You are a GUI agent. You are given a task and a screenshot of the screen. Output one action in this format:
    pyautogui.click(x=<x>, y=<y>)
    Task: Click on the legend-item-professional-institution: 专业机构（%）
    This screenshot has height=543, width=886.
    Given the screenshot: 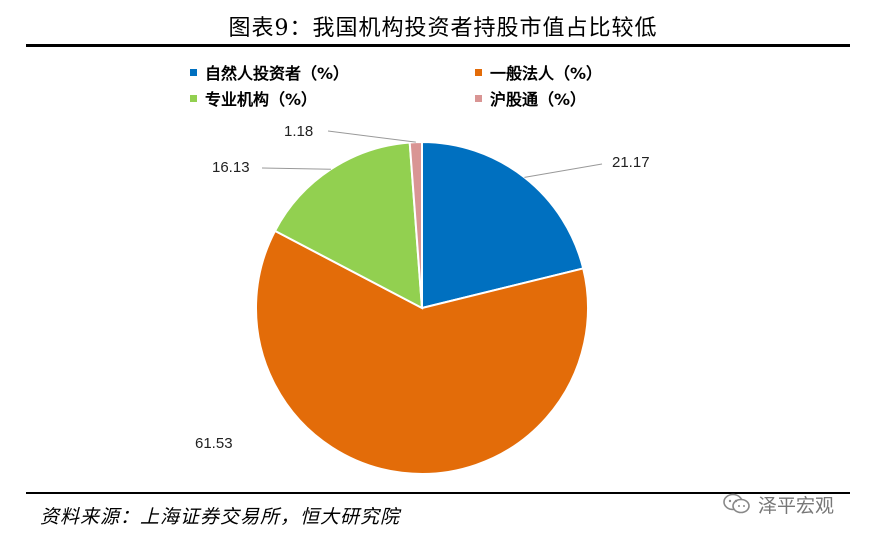 What is the action you would take?
    pyautogui.click(x=253, y=98)
    